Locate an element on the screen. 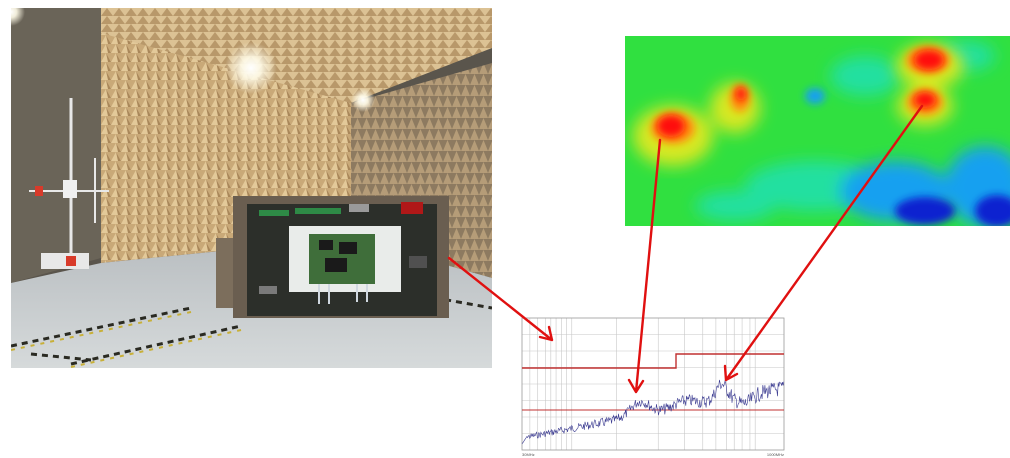 The height and width of the screenshot is (458, 1010). left-wall is located at coordinates (56, 145).